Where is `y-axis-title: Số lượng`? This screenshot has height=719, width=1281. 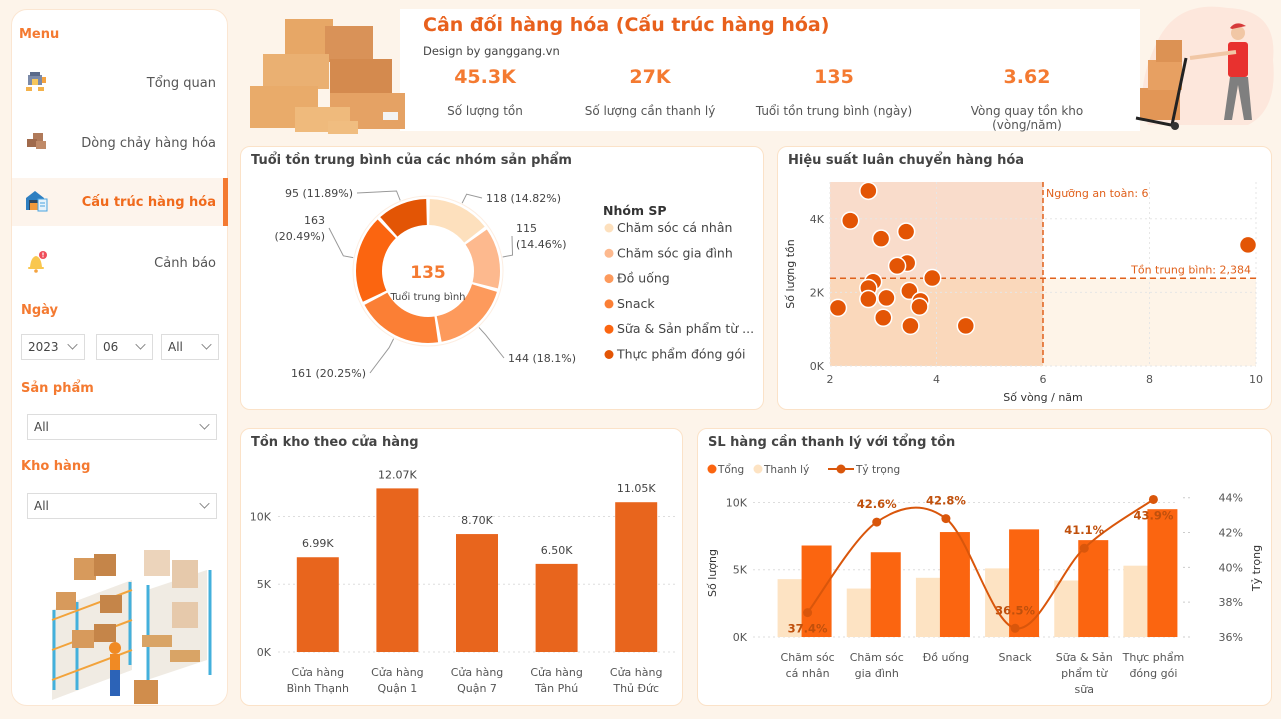
y-axis-title: Số lượng is located at coordinates (712, 573).